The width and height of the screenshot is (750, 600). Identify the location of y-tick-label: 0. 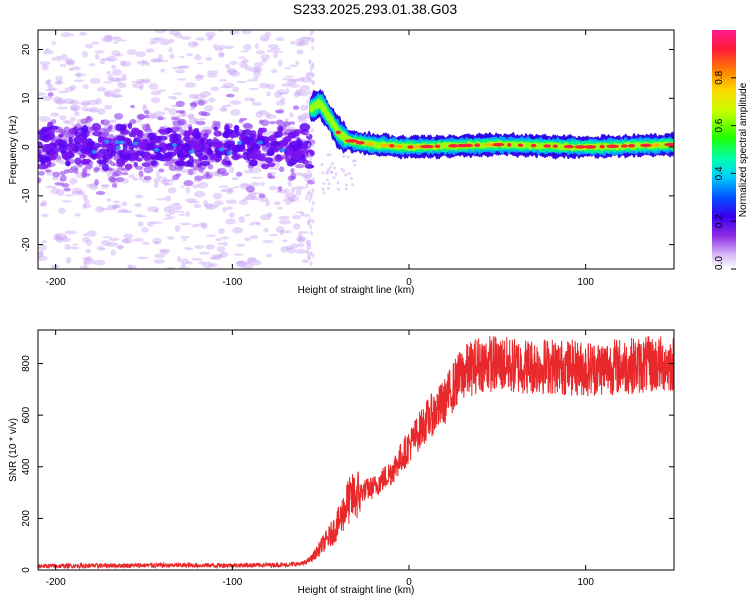
(26, 570).